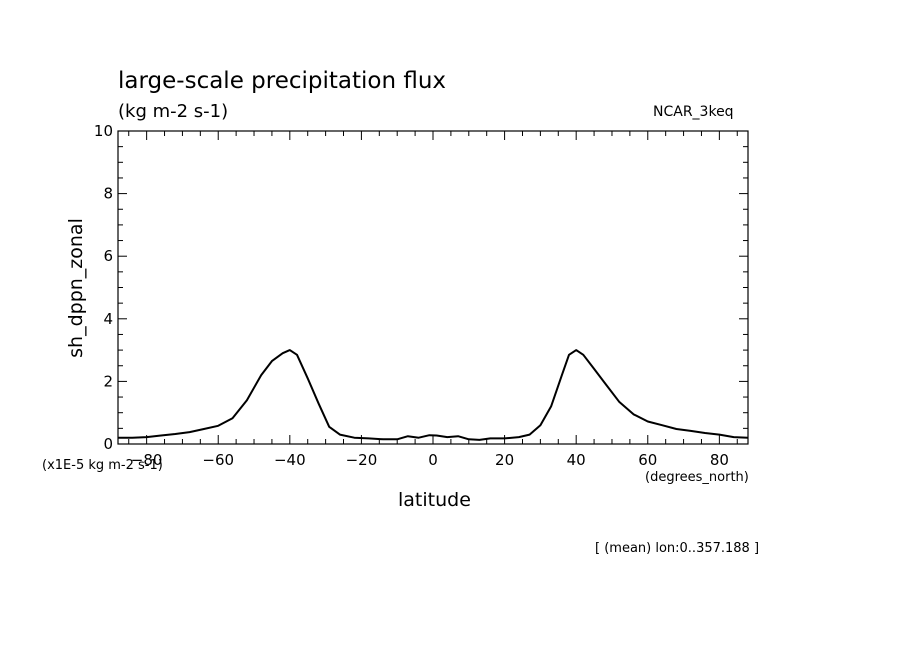 The image size is (904, 654). What do you see at coordinates (103, 131) in the screenshot?
I see `y-tick-label: 10` at bounding box center [103, 131].